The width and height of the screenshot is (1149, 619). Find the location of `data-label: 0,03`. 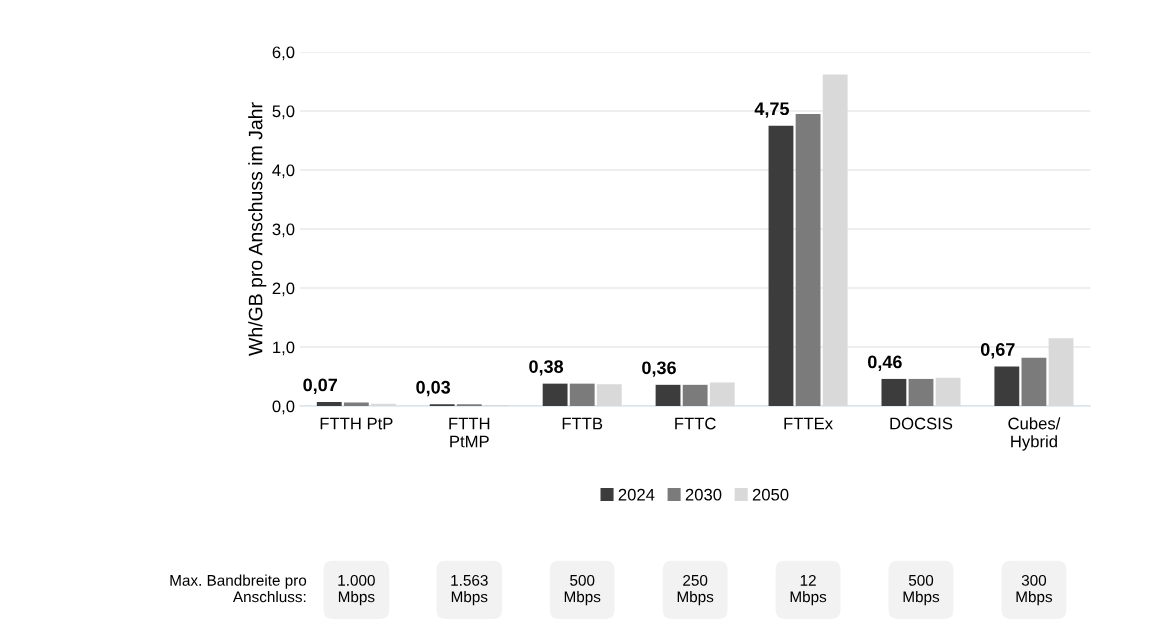

data-label: 0,03 is located at coordinates (433, 388).